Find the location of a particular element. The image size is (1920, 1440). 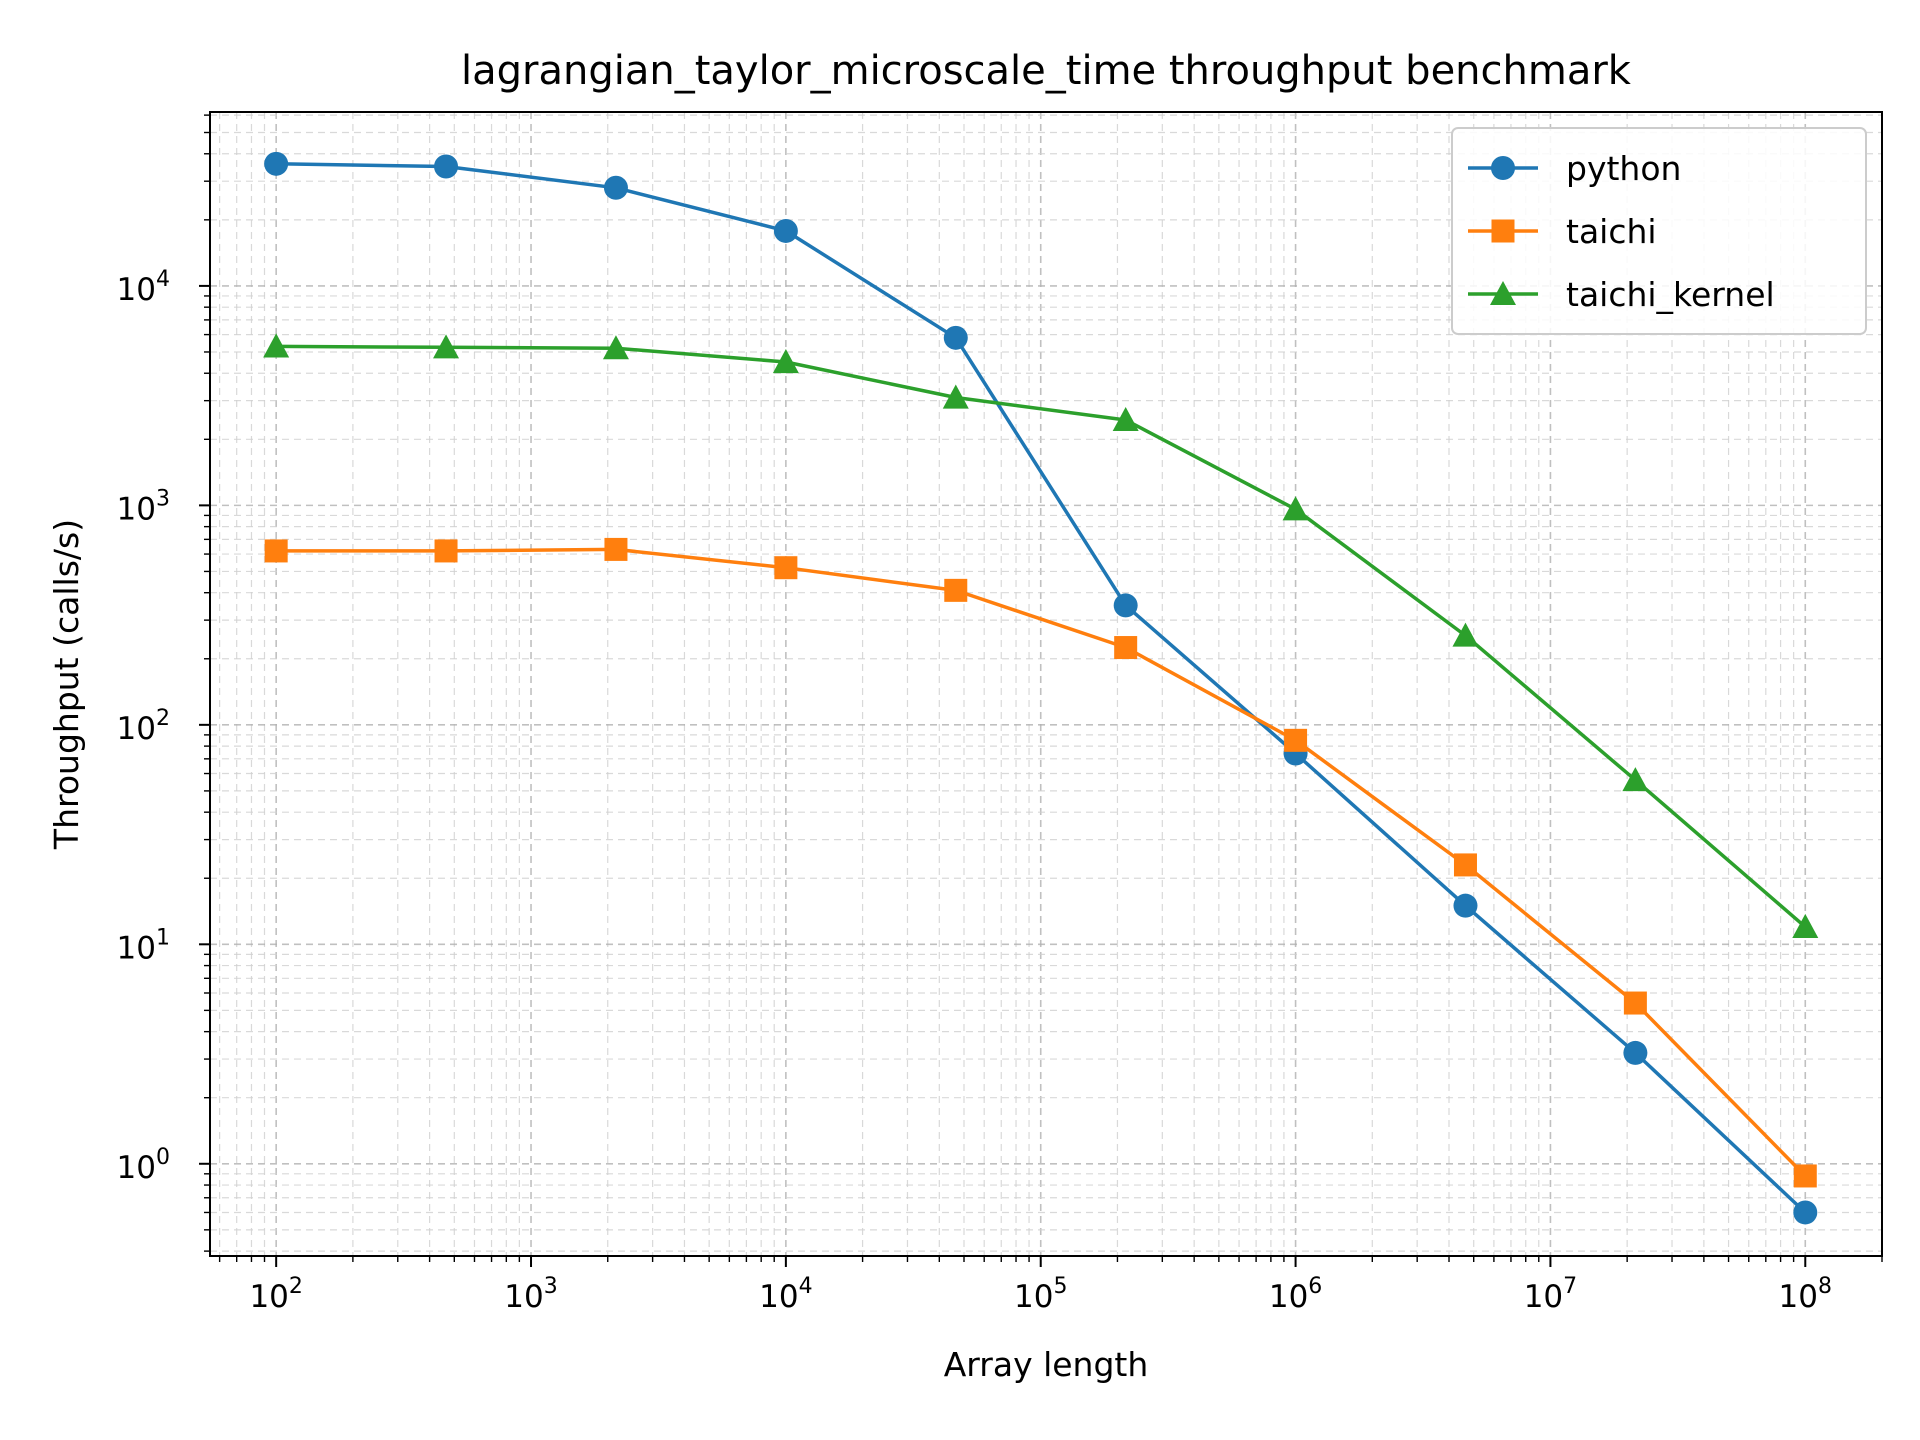

legend-marker-taichi is located at coordinates (1503, 231).